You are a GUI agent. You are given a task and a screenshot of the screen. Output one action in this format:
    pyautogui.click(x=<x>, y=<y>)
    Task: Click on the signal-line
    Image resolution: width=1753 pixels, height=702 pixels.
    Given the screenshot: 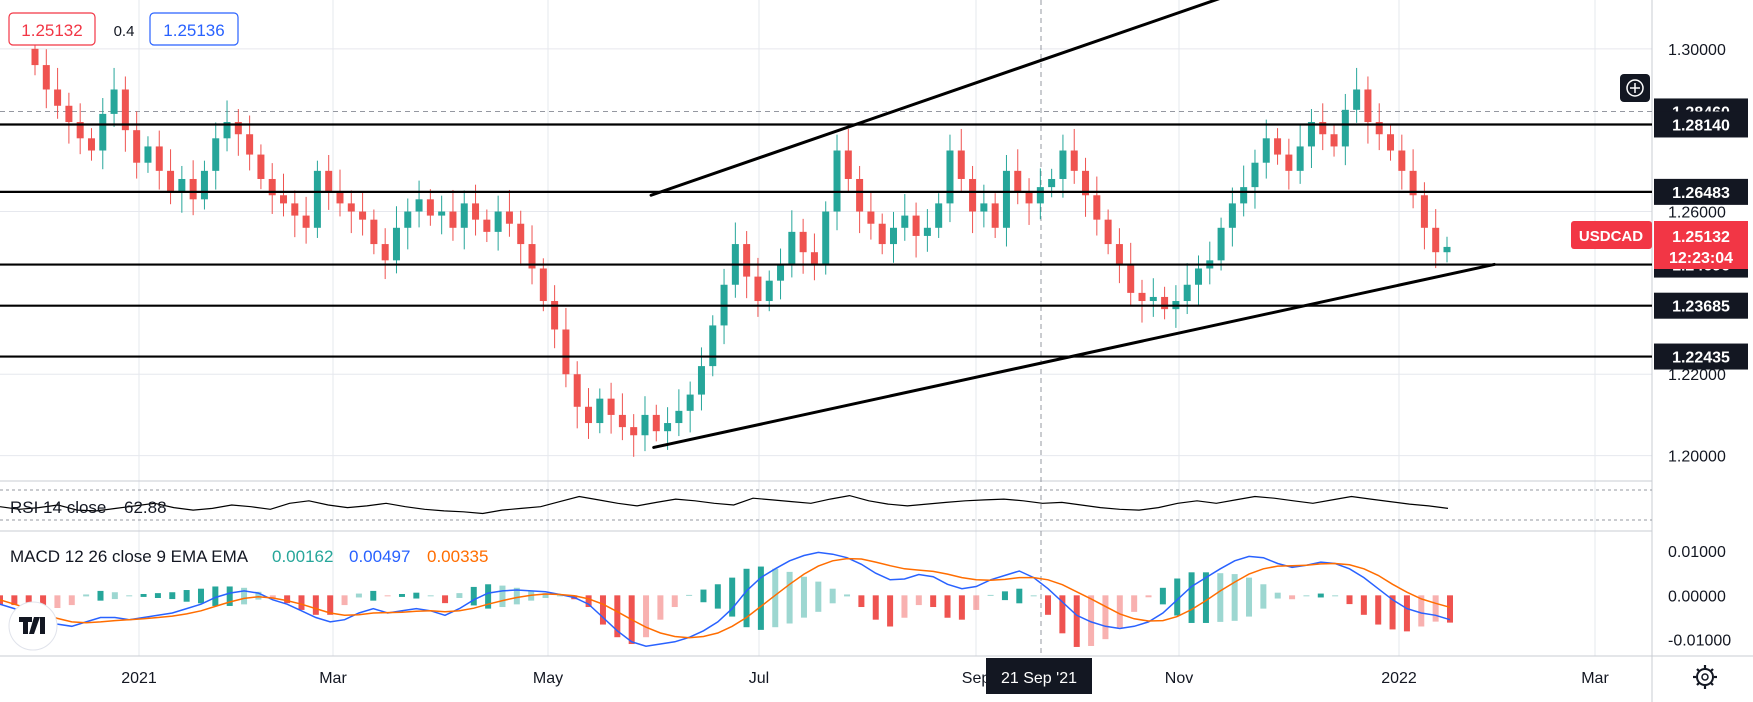 What is the action you would take?
    pyautogui.click(x=725, y=598)
    